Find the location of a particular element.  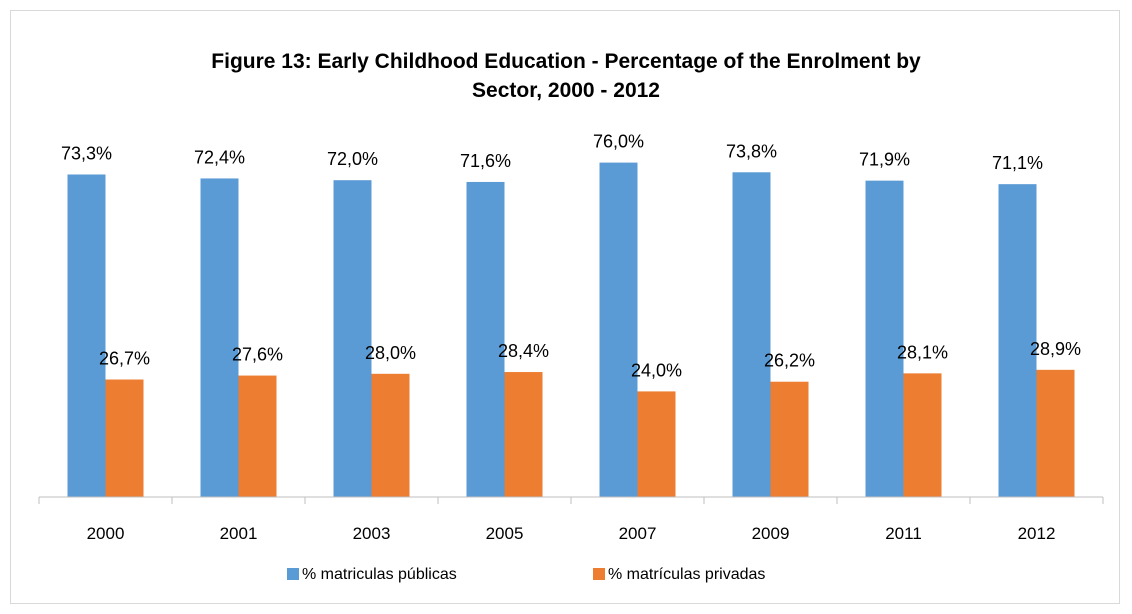

data-label-public-2000: 73,3% is located at coordinates (86, 153).